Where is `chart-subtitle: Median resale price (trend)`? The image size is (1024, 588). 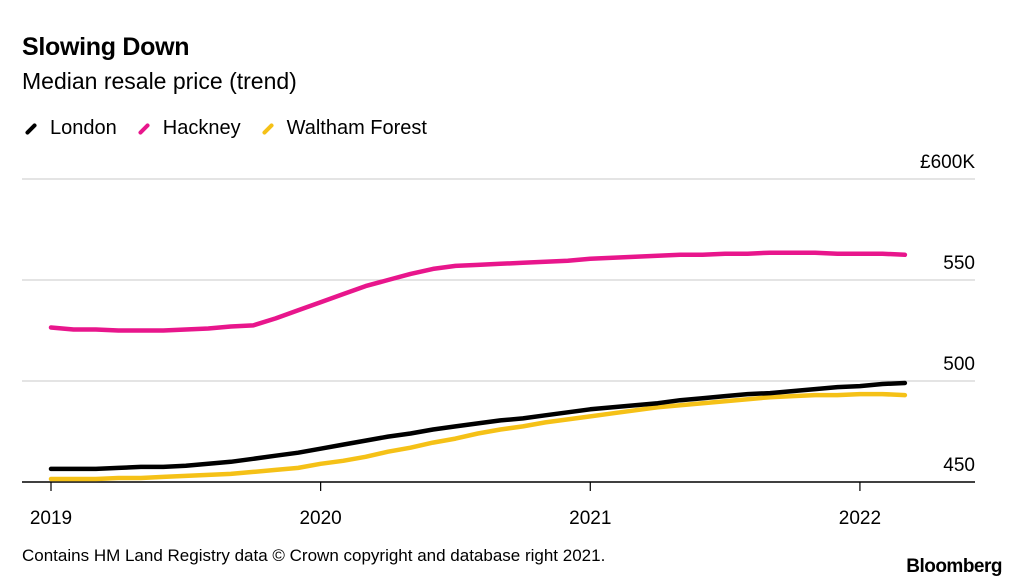 chart-subtitle: Median resale price (trend) is located at coordinates (159, 81).